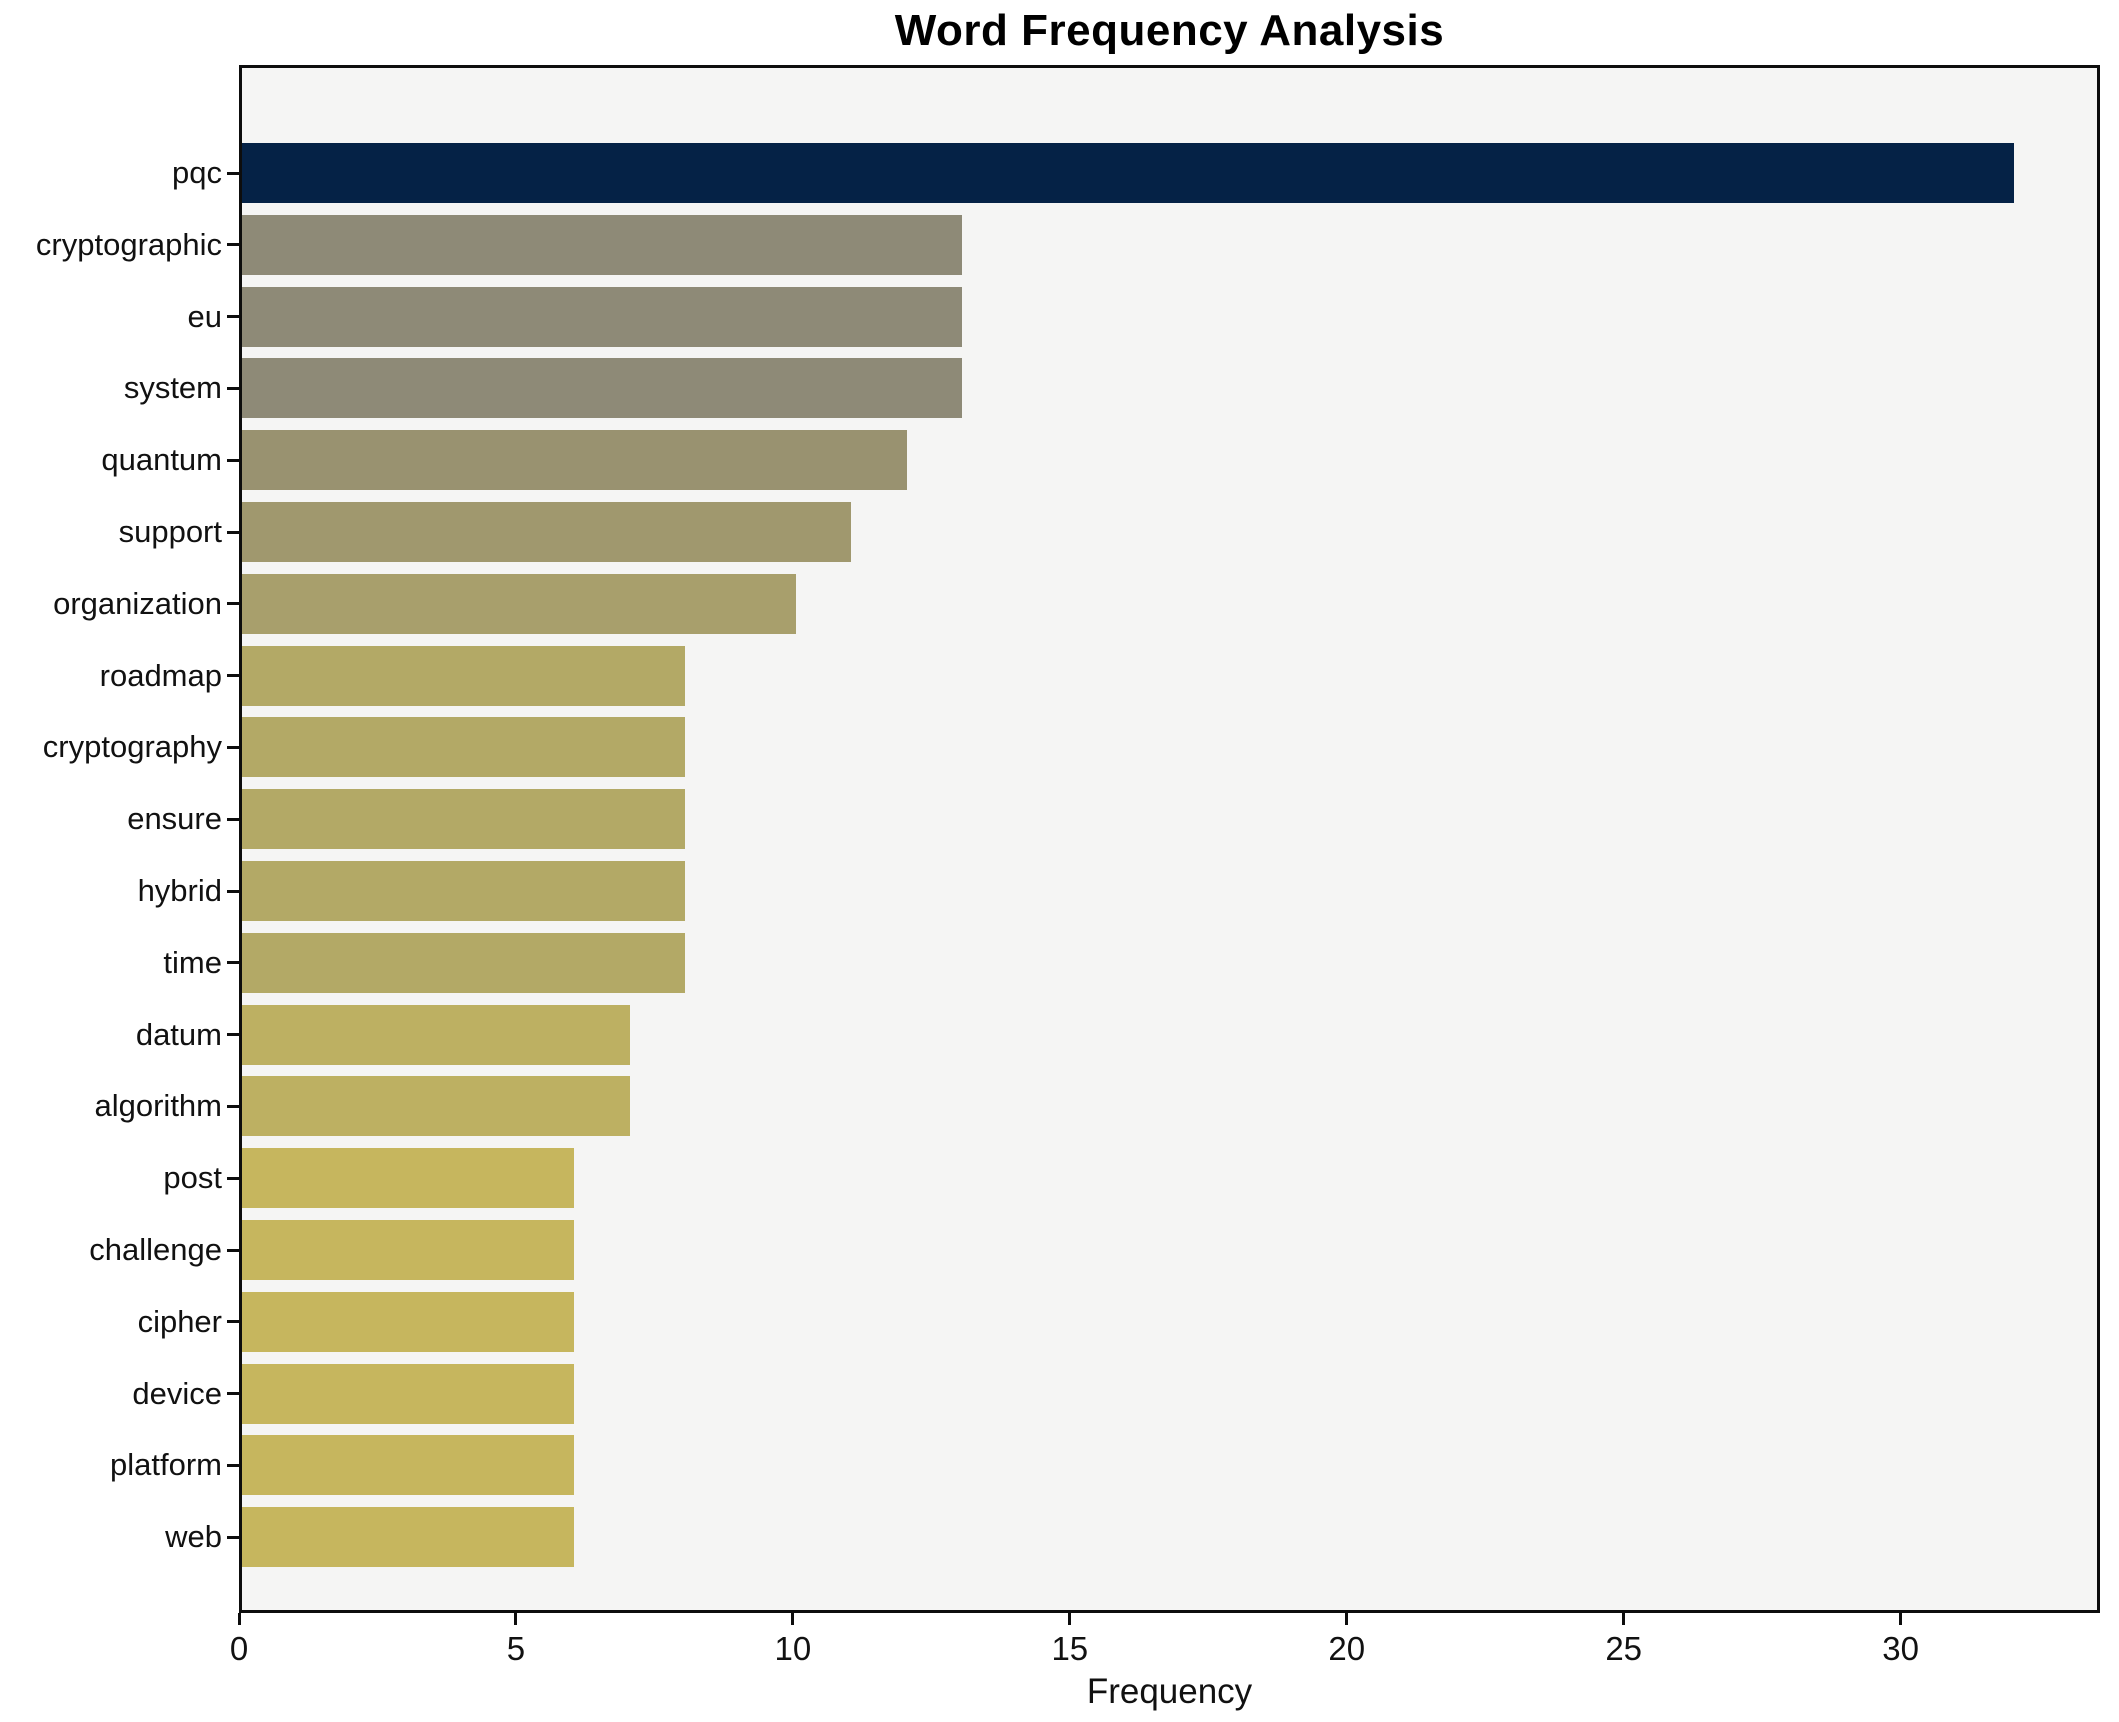 Image resolution: width=2119 pixels, height=1722 pixels. What do you see at coordinates (233, 317) in the screenshot?
I see `y-tick-mark-eu` at bounding box center [233, 317].